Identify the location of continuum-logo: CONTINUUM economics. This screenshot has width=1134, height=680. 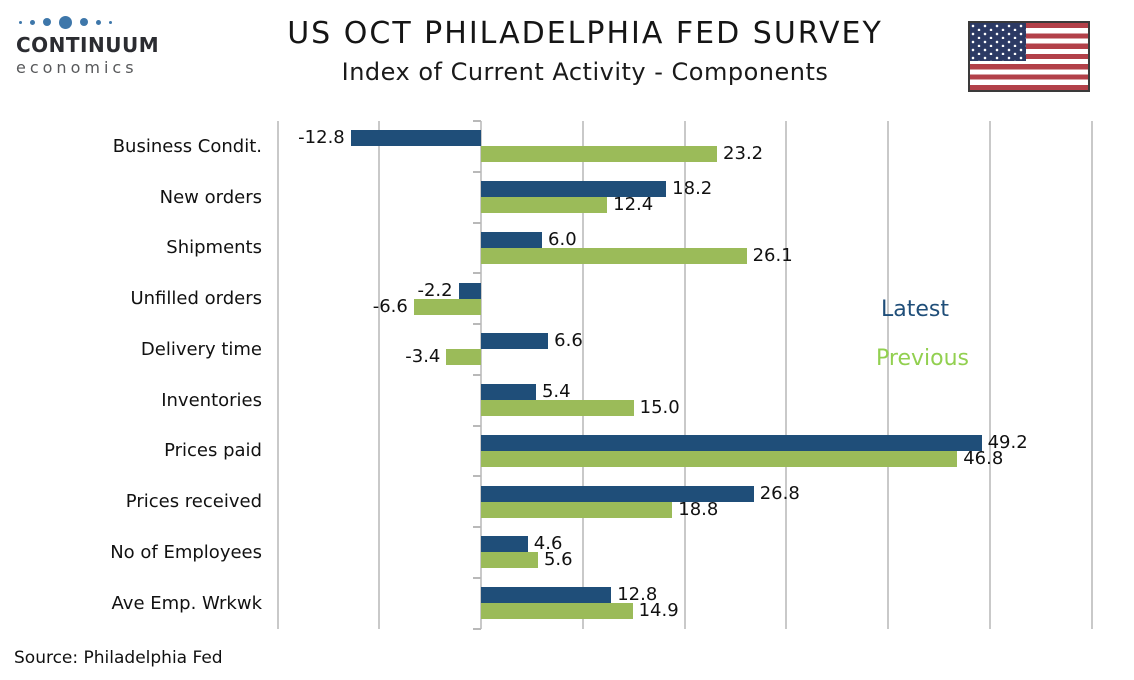
(88, 45).